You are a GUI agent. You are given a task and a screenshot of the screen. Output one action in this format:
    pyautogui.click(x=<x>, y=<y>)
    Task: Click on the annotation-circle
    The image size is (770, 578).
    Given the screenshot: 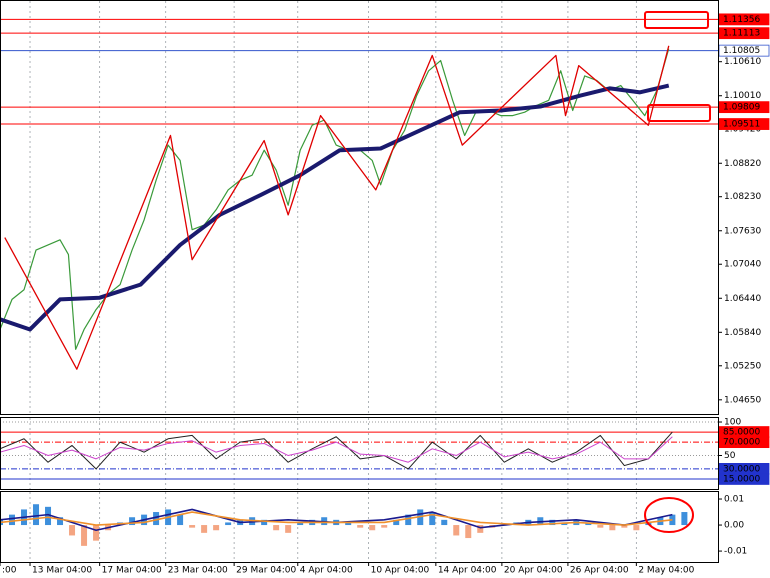 What is the action you would take?
    pyautogui.click(x=669, y=515)
    